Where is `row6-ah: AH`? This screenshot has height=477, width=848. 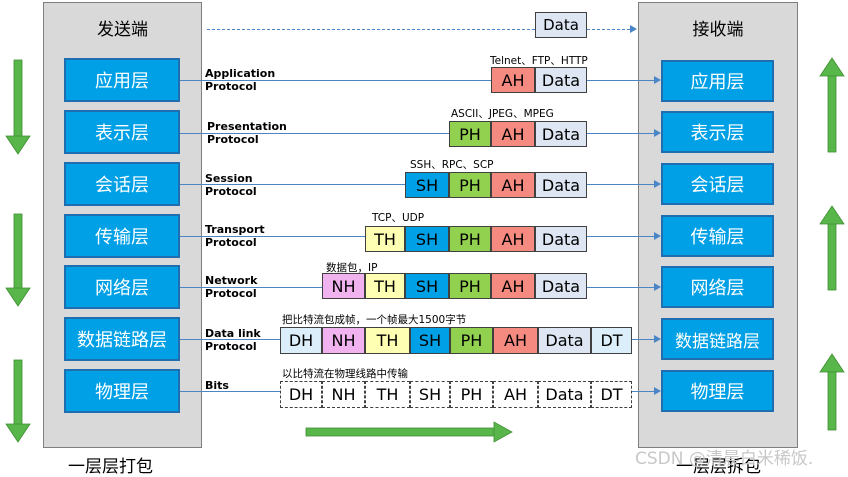 row6-ah: AH is located at coordinates (515, 340).